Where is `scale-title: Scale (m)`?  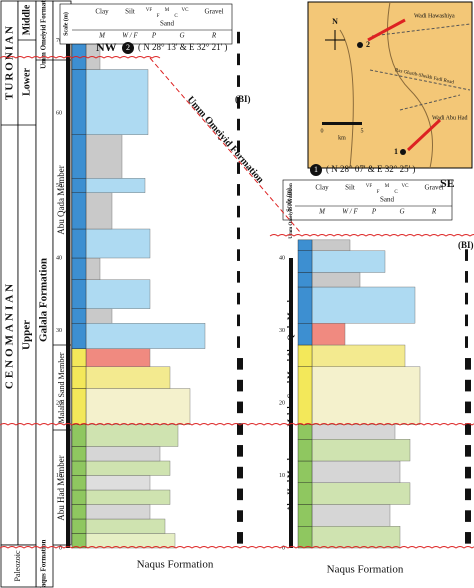 scale-title: Scale (m) is located at coordinates (65, 24).